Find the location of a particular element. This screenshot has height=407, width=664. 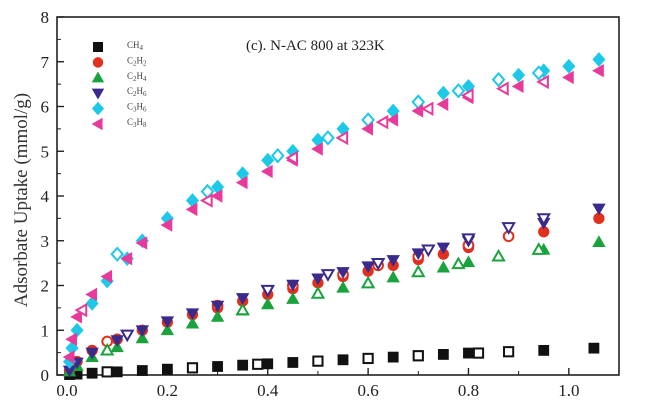

y-tick-label: 1 is located at coordinates (45, 330).